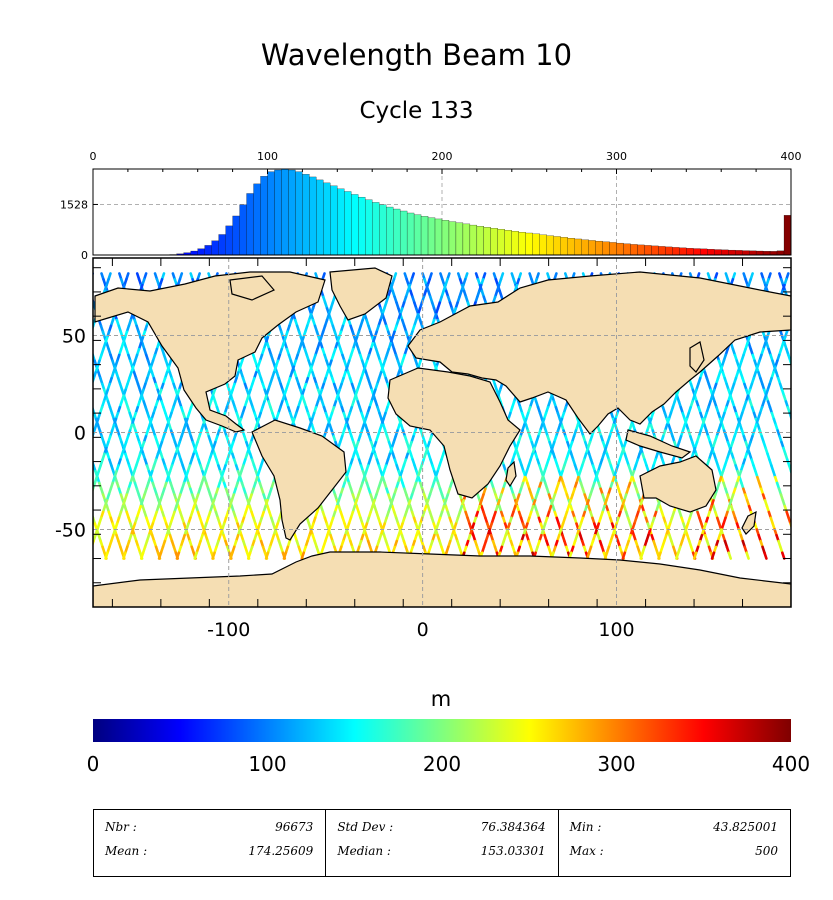 The height and width of the screenshot is (900, 833). I want to click on land-arctic-islands, so click(252, 288).